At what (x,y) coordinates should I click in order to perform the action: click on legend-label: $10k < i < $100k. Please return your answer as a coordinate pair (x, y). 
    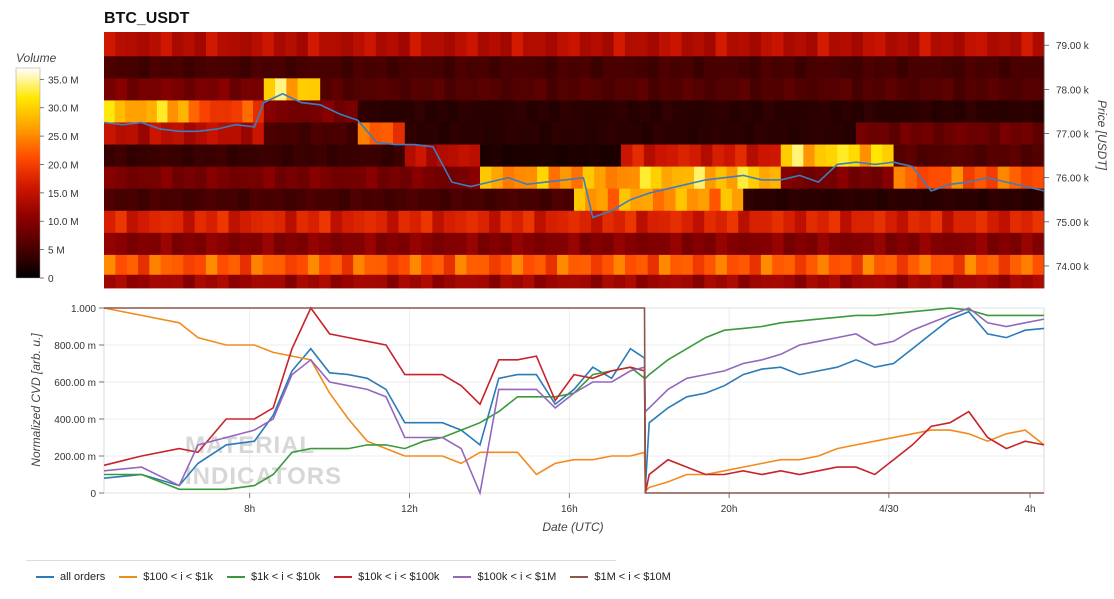
    Looking at the image, I should click on (399, 576).